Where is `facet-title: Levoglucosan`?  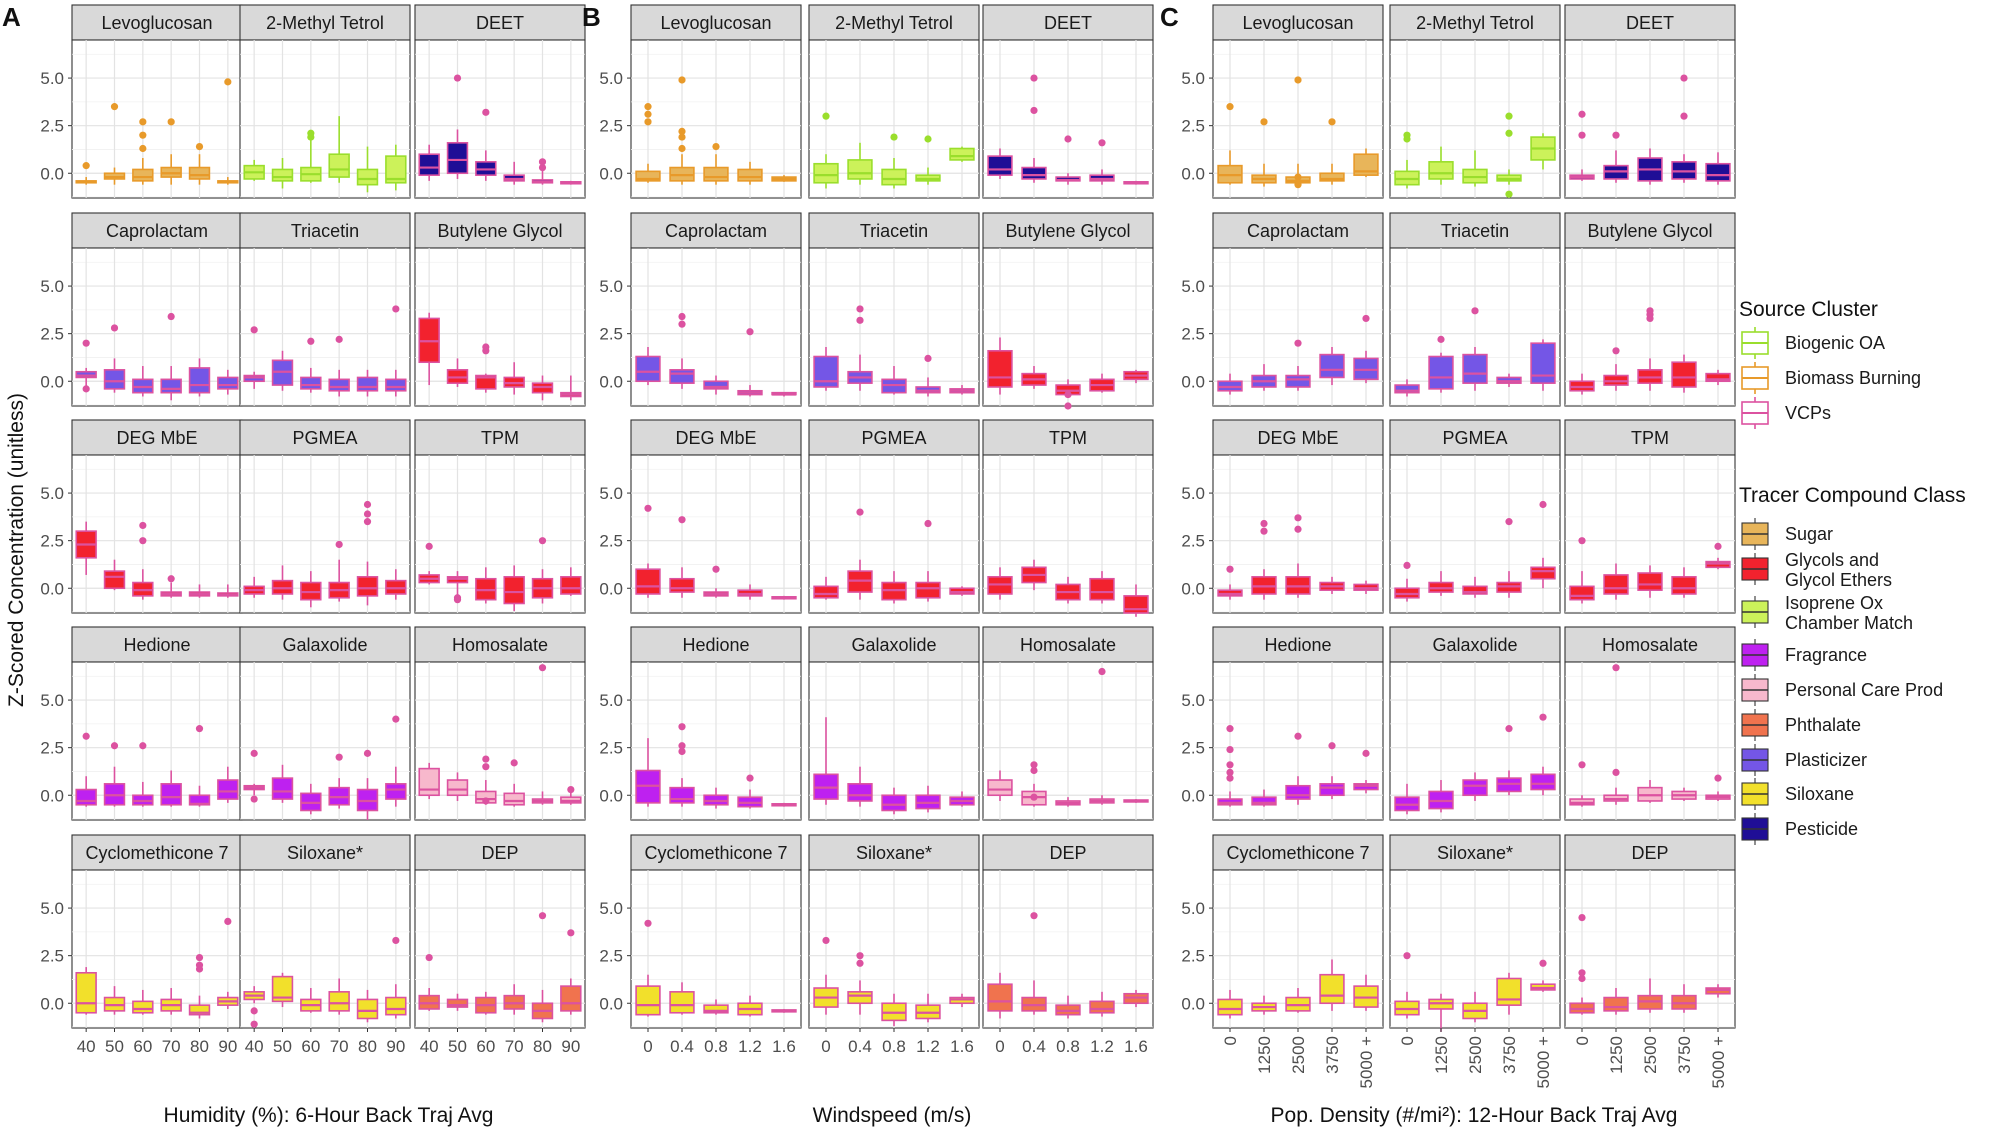 facet-title: Levoglucosan is located at coordinates (715, 23).